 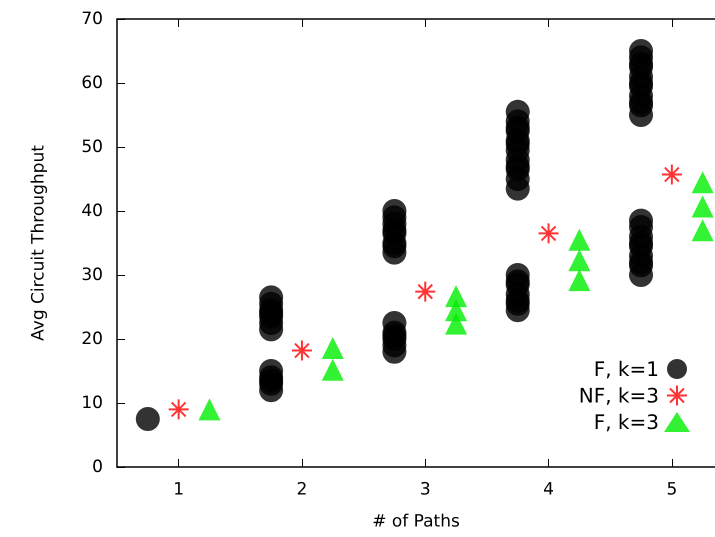 I want to click on y-tick-label: 10, so click(x=92, y=403).